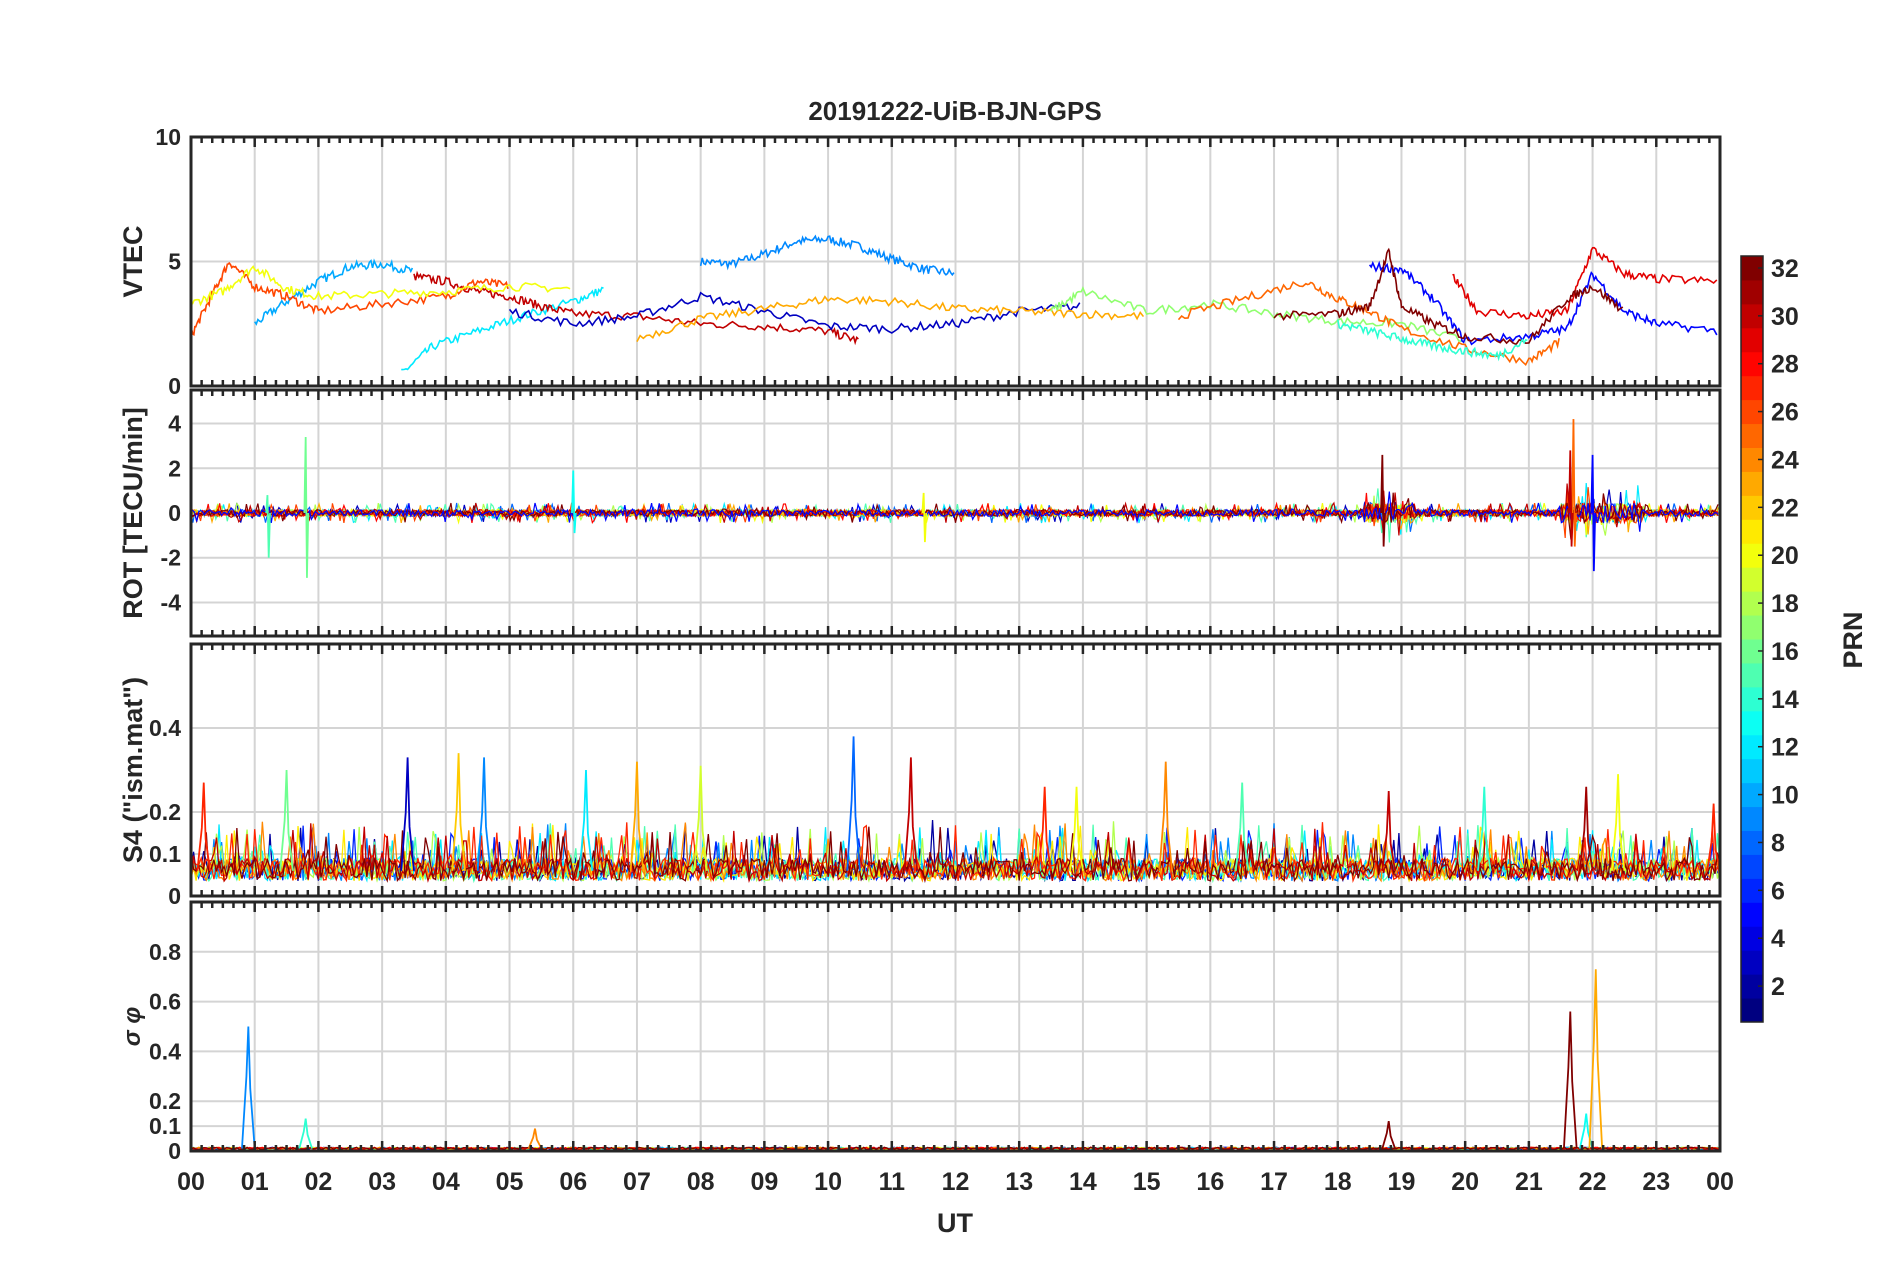 The width and height of the screenshot is (1902, 1272). What do you see at coordinates (174, 468) in the screenshot?
I see `y-tick-label: 2` at bounding box center [174, 468].